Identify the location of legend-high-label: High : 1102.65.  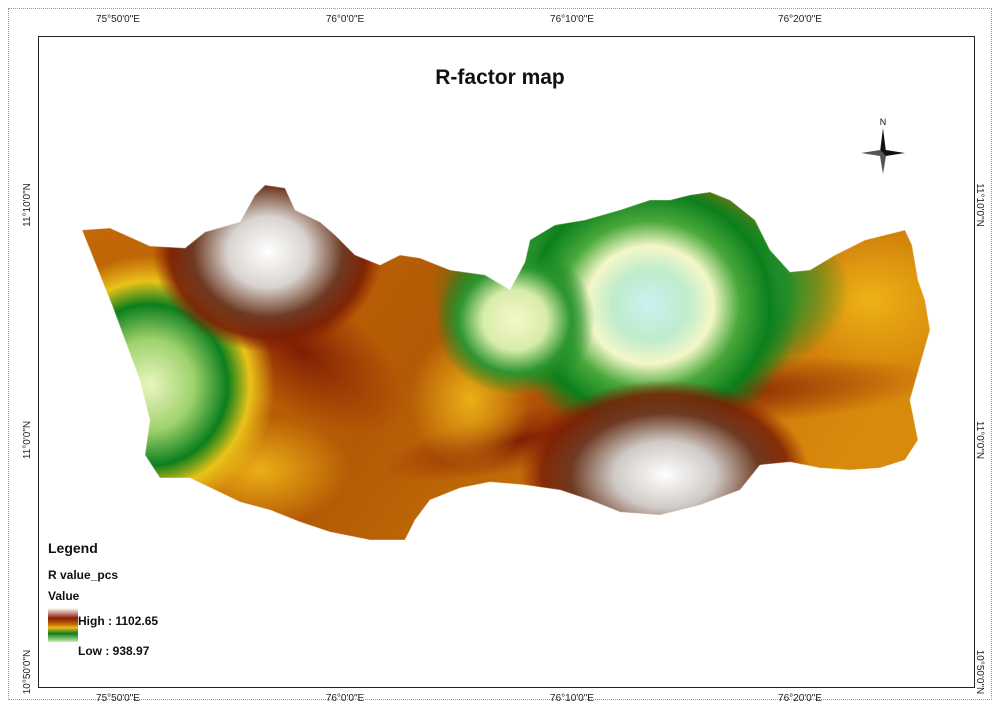
(118, 621).